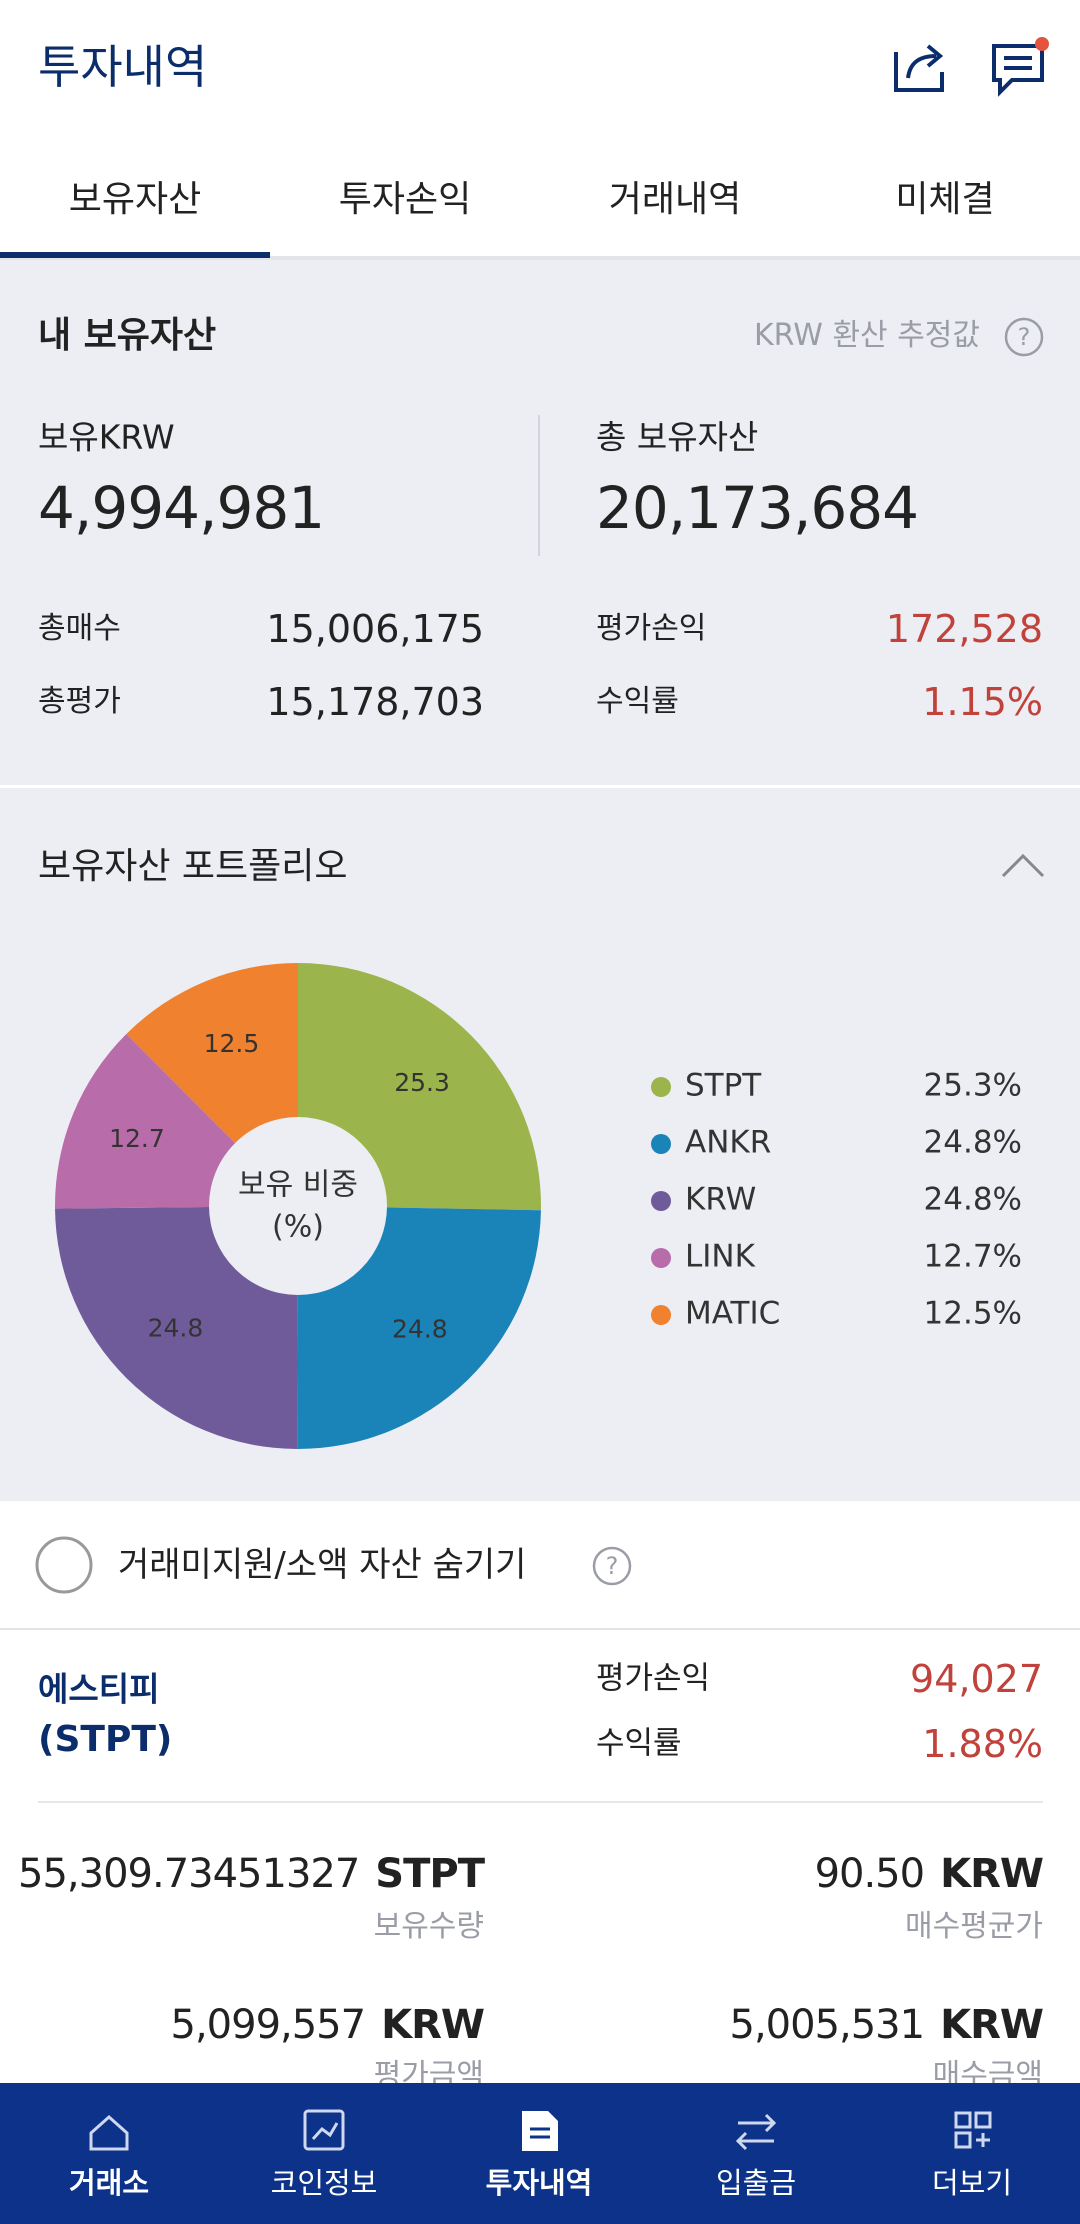 The width and height of the screenshot is (1080, 2224). Describe the element at coordinates (723, 1086) in the screenshot. I see `legend-label: STPT` at that location.